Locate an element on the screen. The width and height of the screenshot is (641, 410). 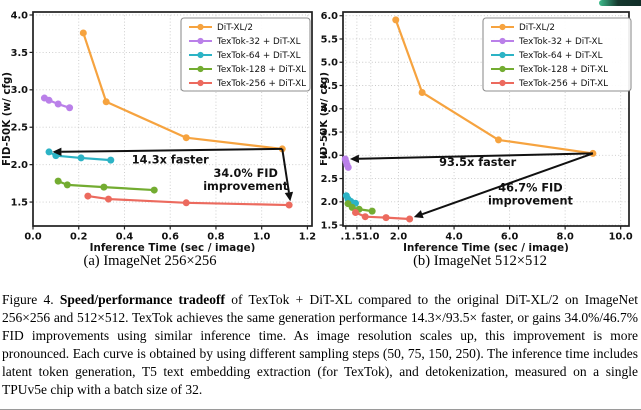
svg-text: 10.0 is located at coordinates (621, 237).